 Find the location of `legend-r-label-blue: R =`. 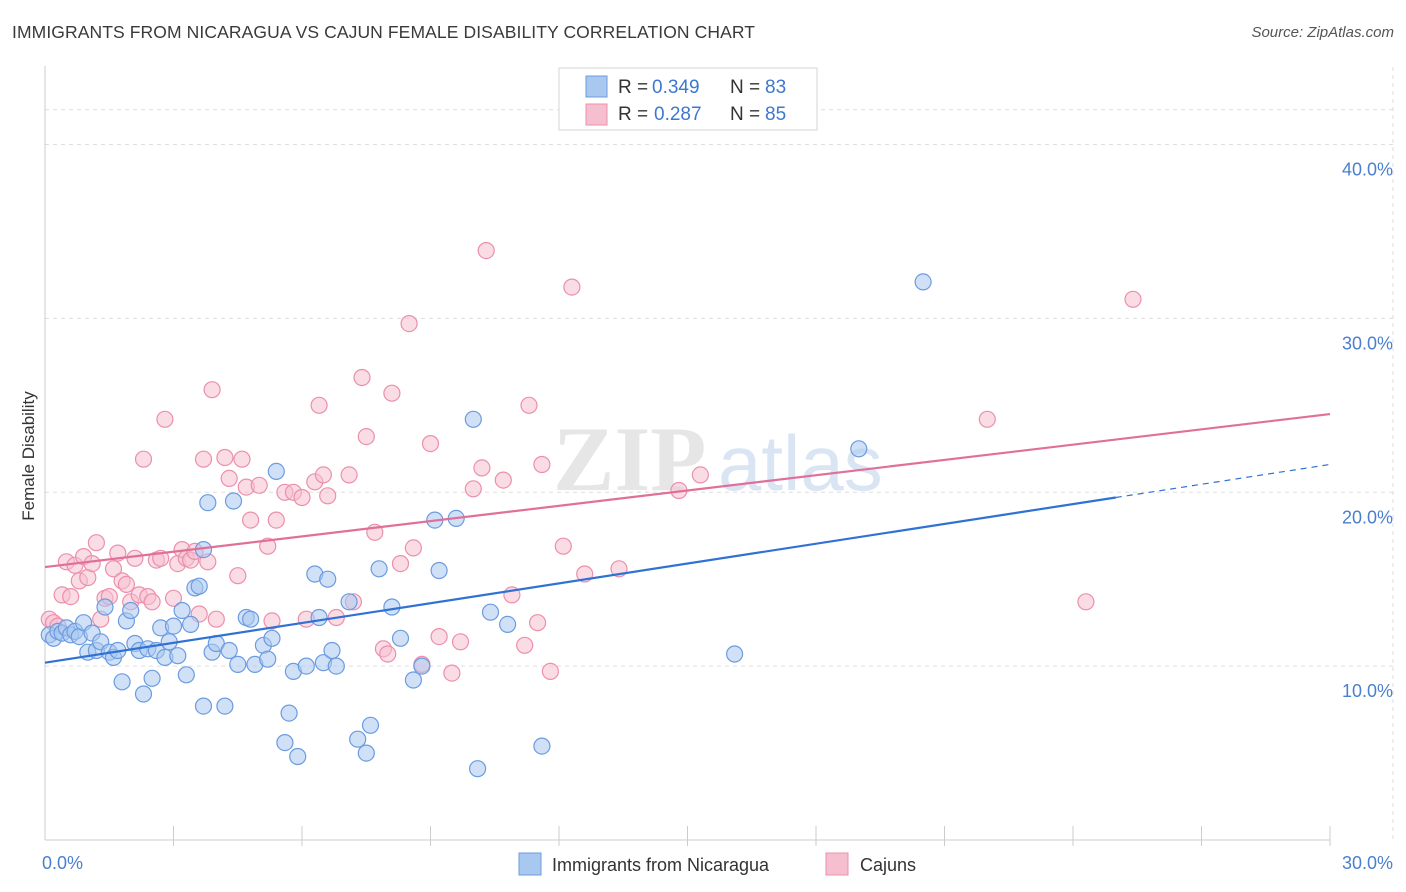

legend-r-label-blue: R = is located at coordinates (633, 87).